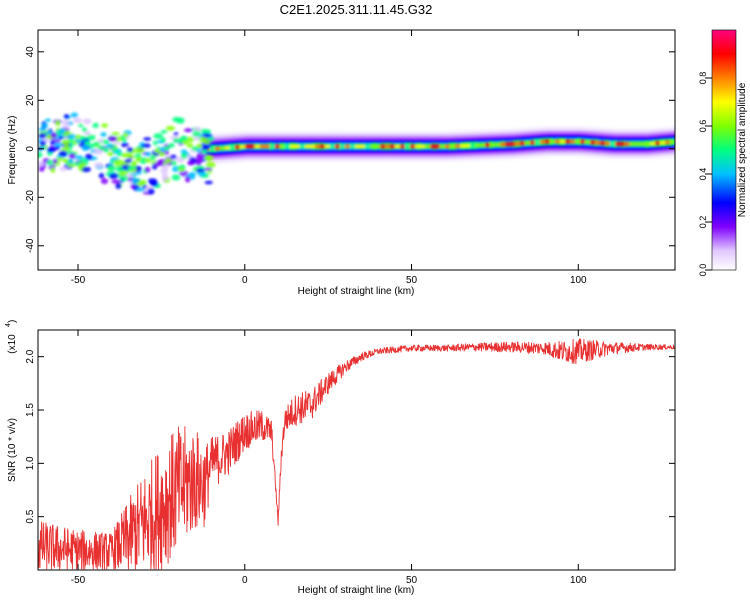 The width and height of the screenshot is (750, 600). I want to click on scatter-blobs, so click(127, 153).